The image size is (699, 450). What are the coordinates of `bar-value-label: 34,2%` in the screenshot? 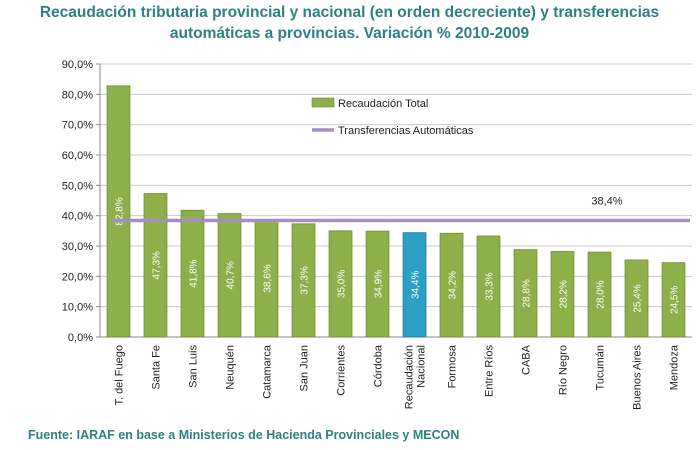 It's located at (453, 285).